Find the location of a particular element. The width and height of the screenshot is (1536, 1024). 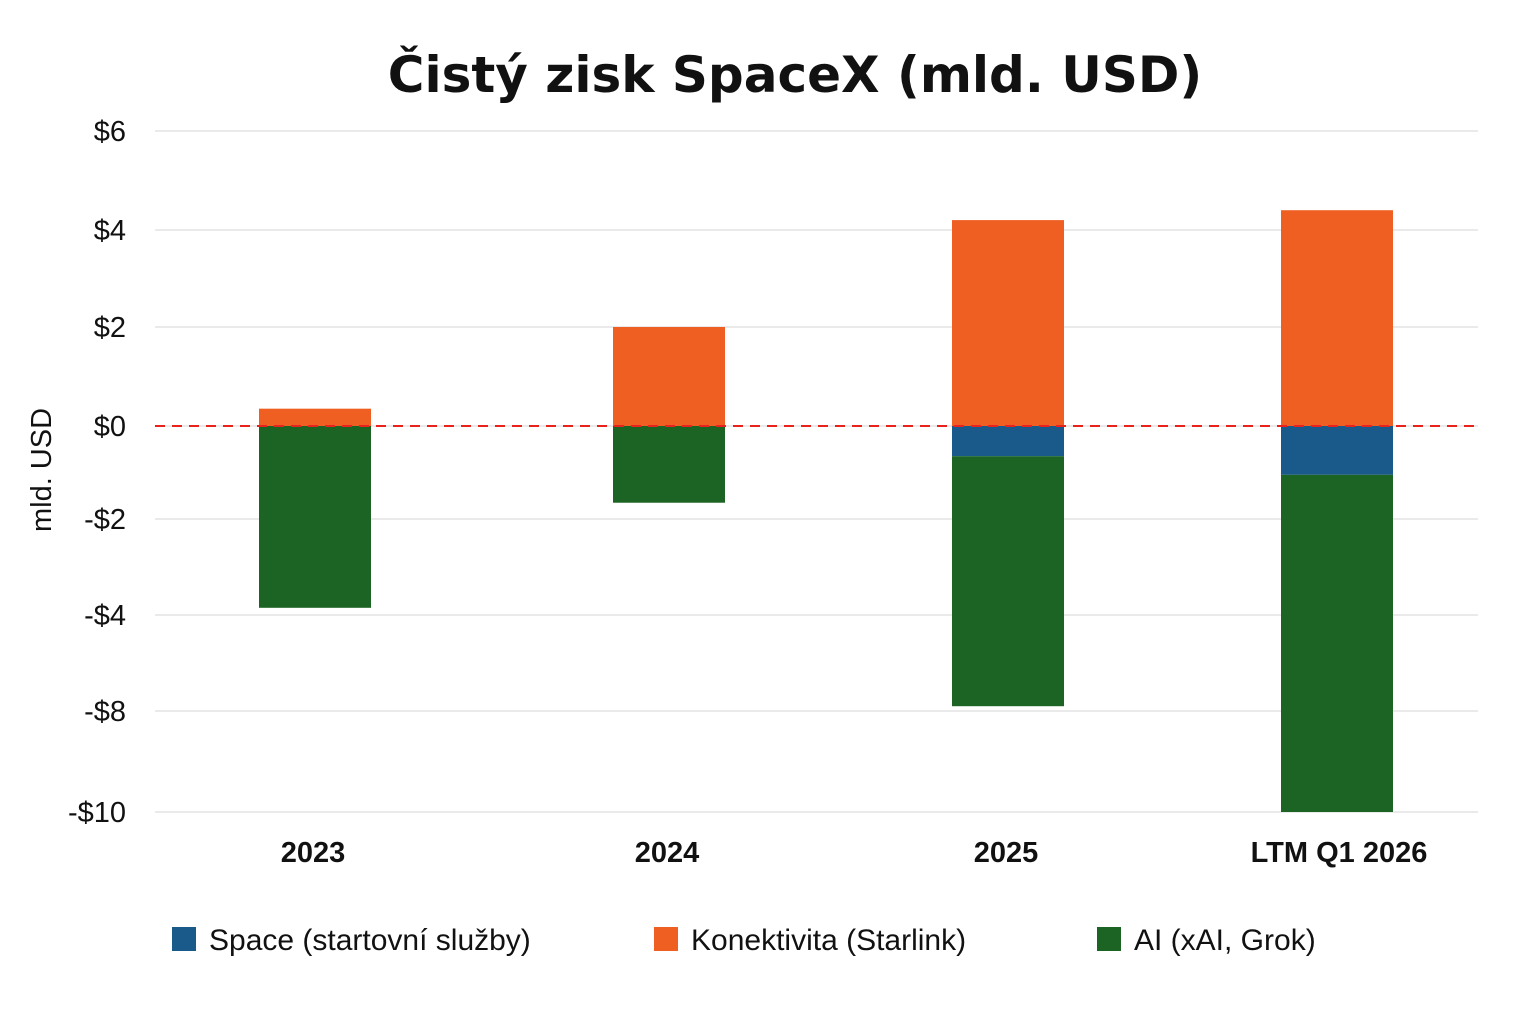

legend-label: Konektivita (Starlink) is located at coordinates (828, 940).